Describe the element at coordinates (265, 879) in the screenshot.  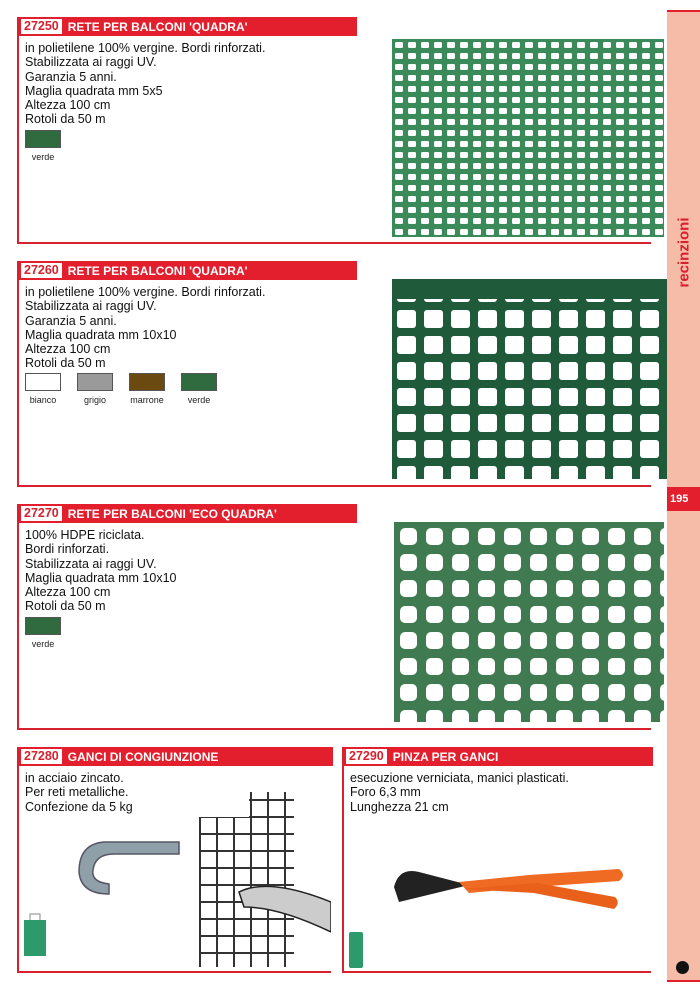
I see `mesh-pliers-image` at that location.